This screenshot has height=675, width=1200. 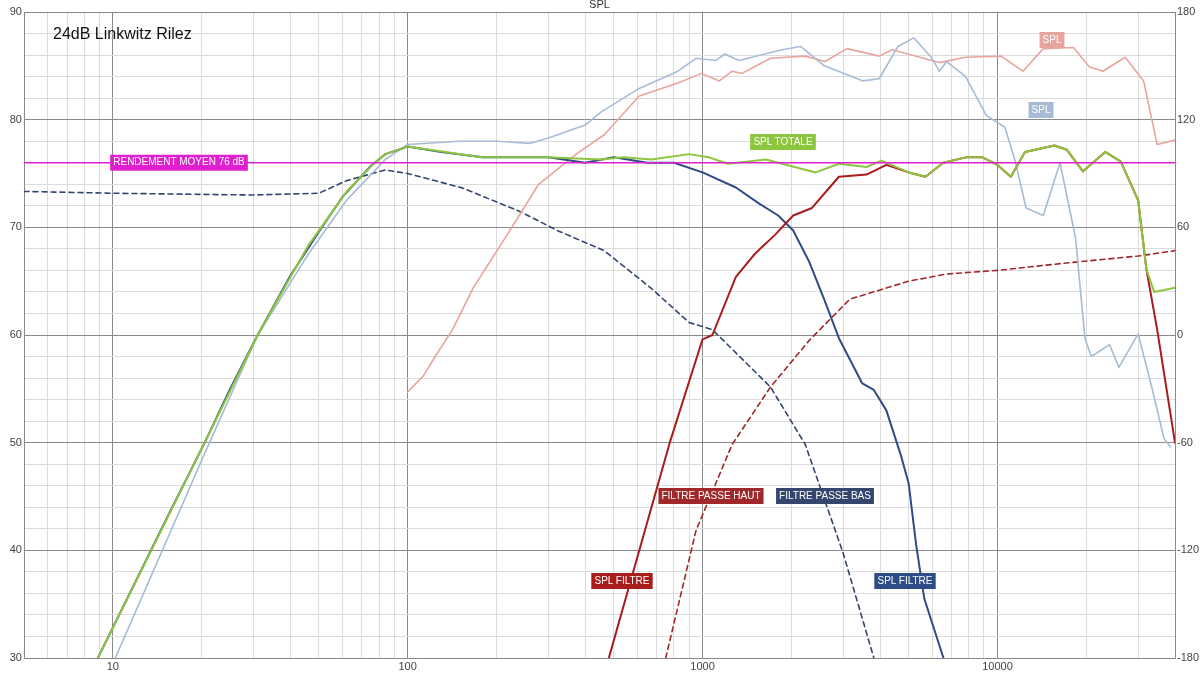 What do you see at coordinates (1188, 549) in the screenshot?
I see `y2-tick-label: -120` at bounding box center [1188, 549].